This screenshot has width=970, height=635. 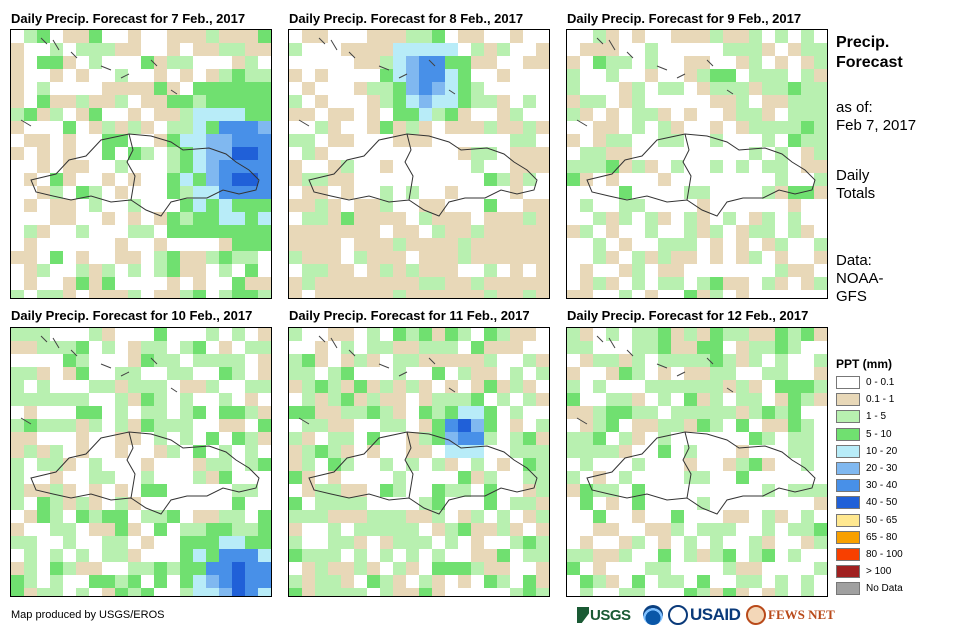 What do you see at coordinates (856, 193) in the screenshot?
I see `daily-totals-line2: Totals` at bounding box center [856, 193].